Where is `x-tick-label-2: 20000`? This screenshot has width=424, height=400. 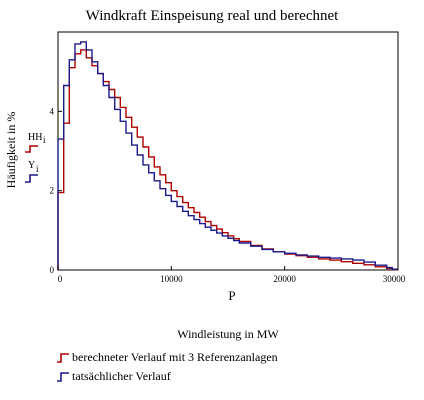 x-tick-label-2: 20000 is located at coordinates (284, 279).